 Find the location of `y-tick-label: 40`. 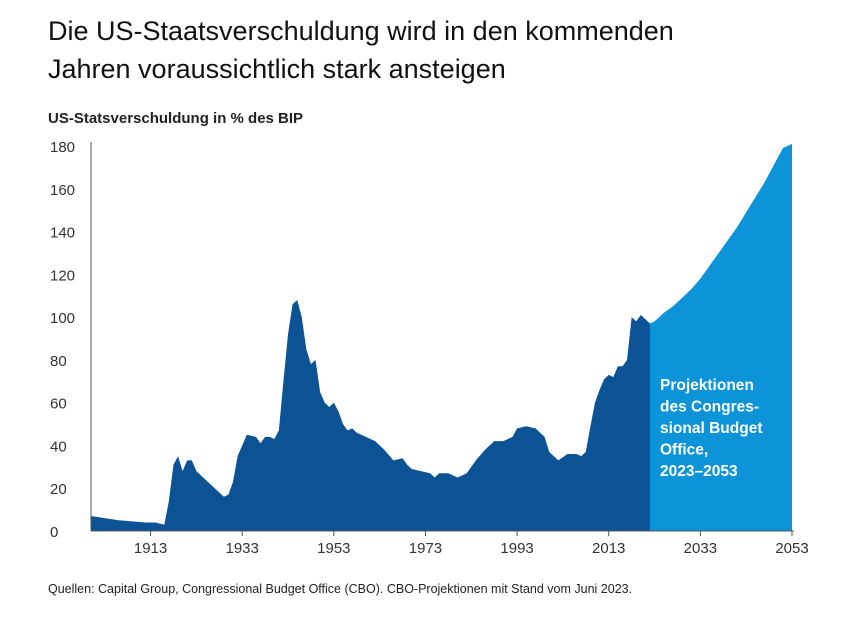

y-tick-label: 40 is located at coordinates (58, 446).